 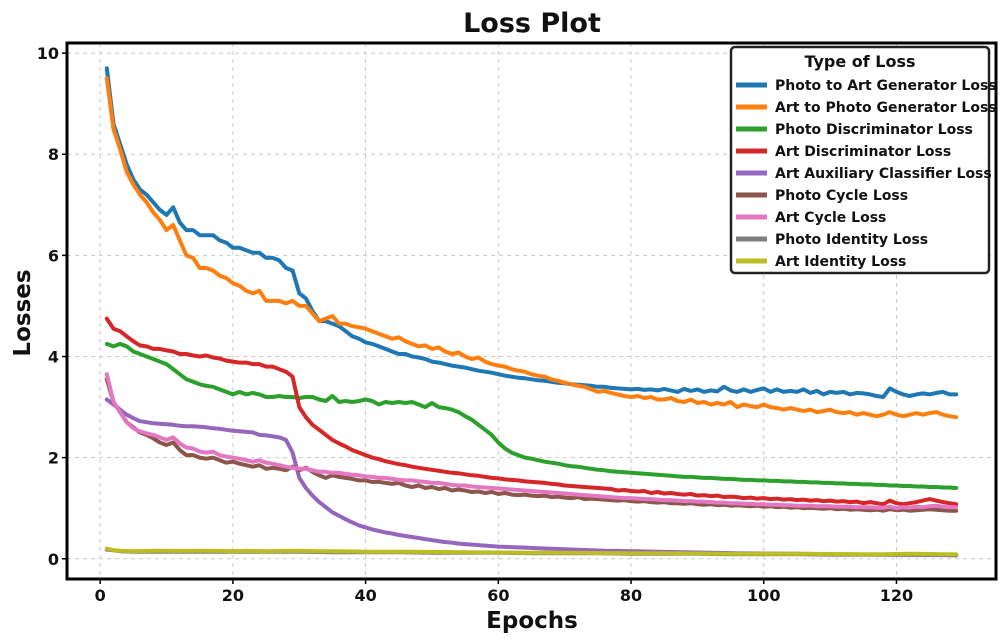 What do you see at coordinates (53, 154) in the screenshot?
I see `y-tick-label: 8` at bounding box center [53, 154].